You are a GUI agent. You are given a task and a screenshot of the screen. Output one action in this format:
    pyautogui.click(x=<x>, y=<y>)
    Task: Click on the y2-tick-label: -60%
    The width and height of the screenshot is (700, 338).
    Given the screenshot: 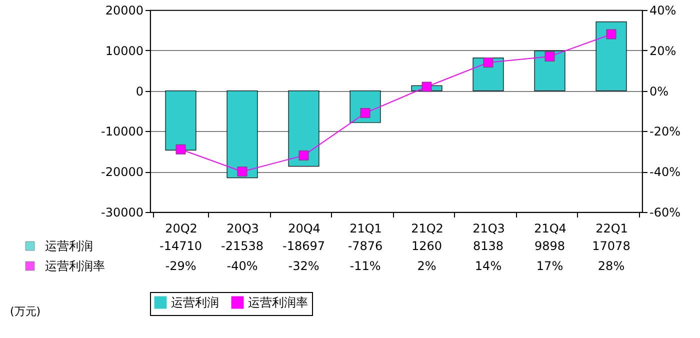 What is the action you would take?
    pyautogui.click(x=665, y=213)
    